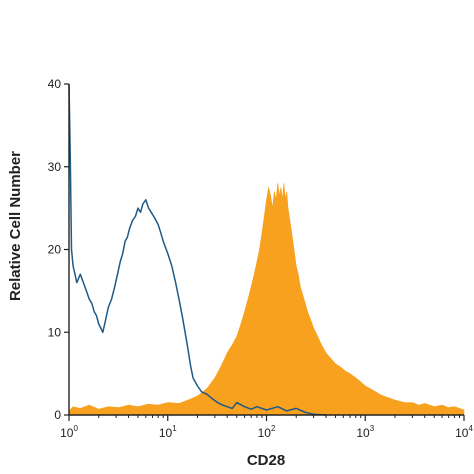  Describe the element at coordinates (464, 432) in the screenshot. I see `x-tick-label: 10⁴` at that location.